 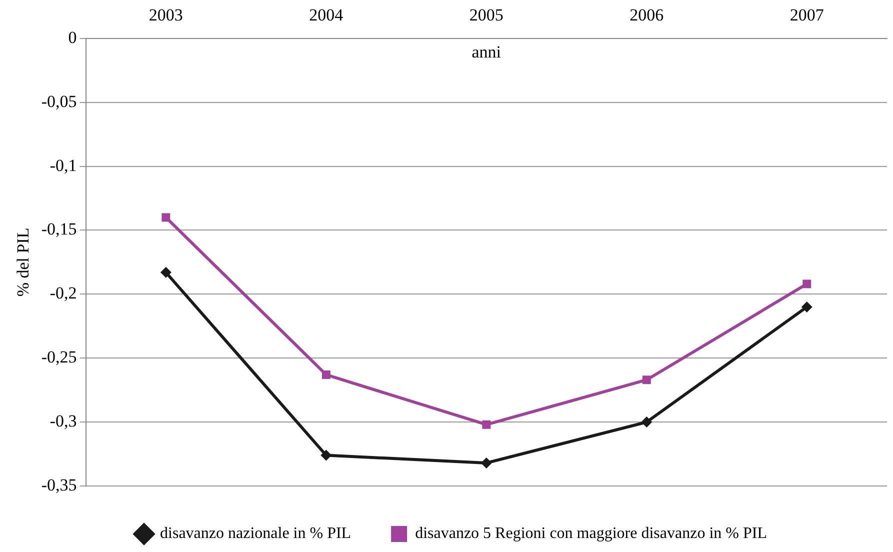 I want to click on legend-label: disavanzo 5 Regioni con maggiore disavanzo in % PIL, so click(x=591, y=533).